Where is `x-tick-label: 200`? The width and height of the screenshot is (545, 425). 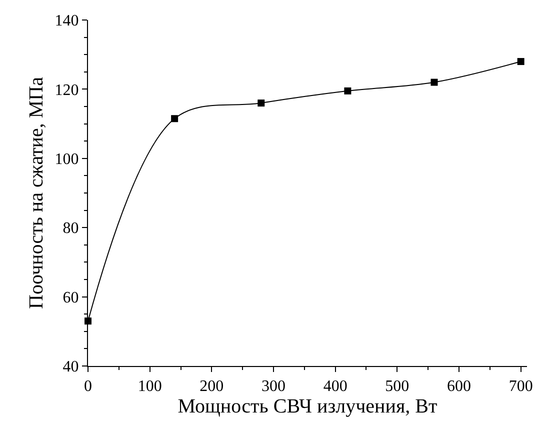
x-tick-label: 200 is located at coordinates (212, 387).